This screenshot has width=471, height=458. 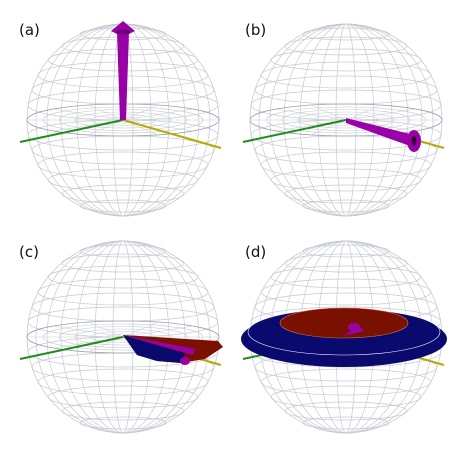 What do you see at coordinates (29, 252) in the screenshot?
I see `panel-label-c: (c)` at bounding box center [29, 252].